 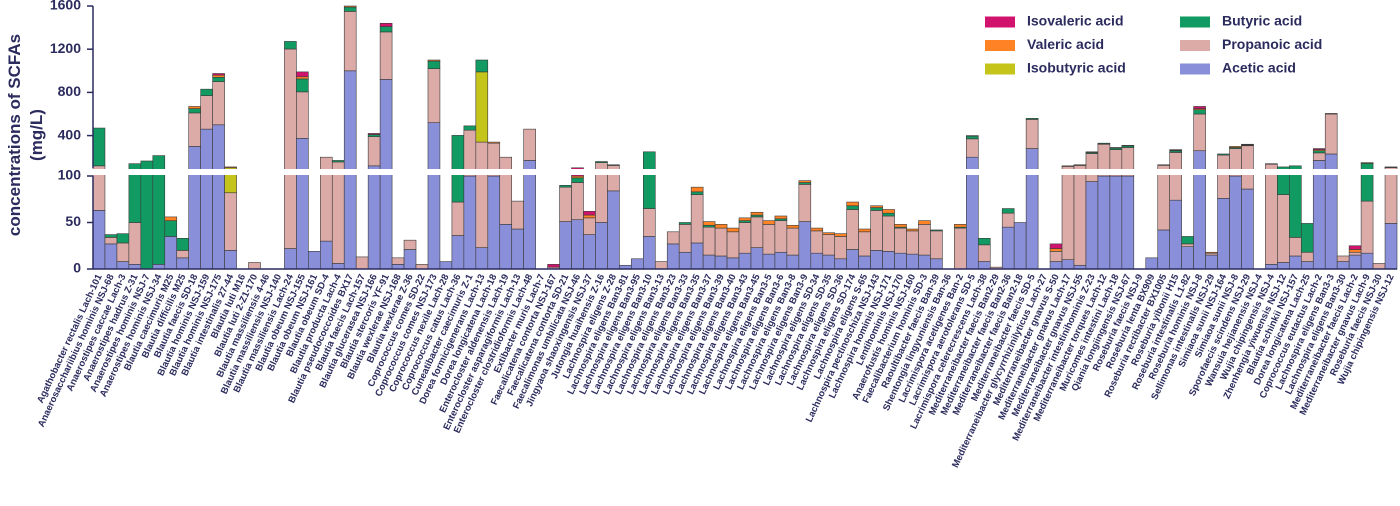 I want to click on y-axis-label: concentrations of SCFAs, so click(x=14, y=135).